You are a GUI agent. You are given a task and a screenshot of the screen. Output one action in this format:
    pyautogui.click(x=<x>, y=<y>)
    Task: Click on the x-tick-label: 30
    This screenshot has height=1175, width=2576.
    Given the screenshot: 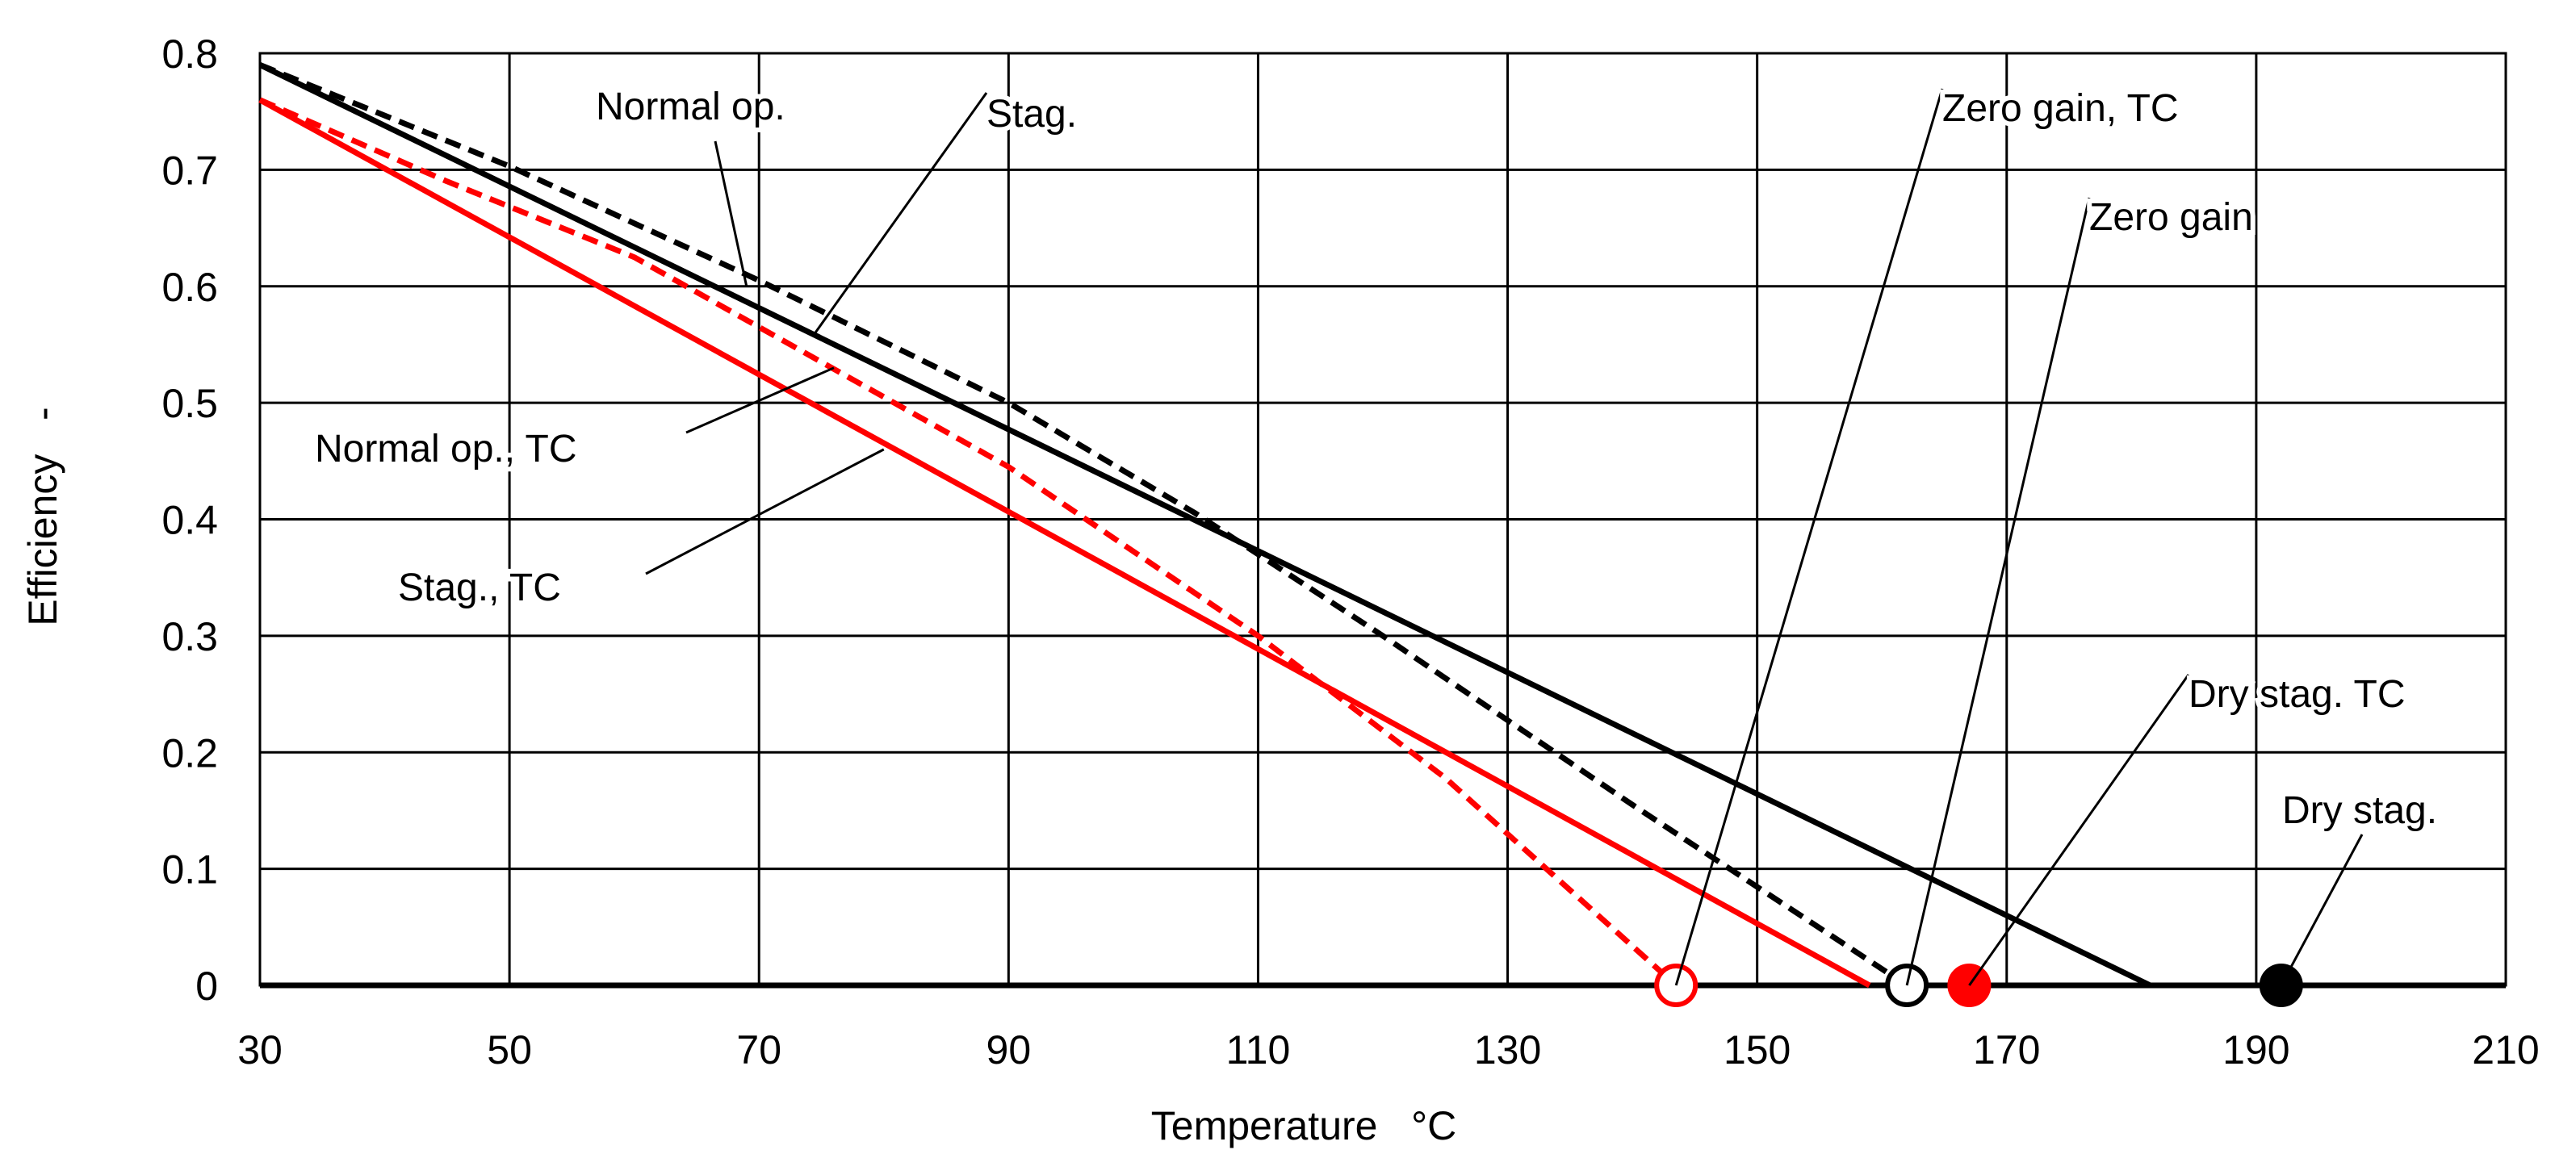 What is the action you would take?
    pyautogui.click(x=260, y=1050)
    